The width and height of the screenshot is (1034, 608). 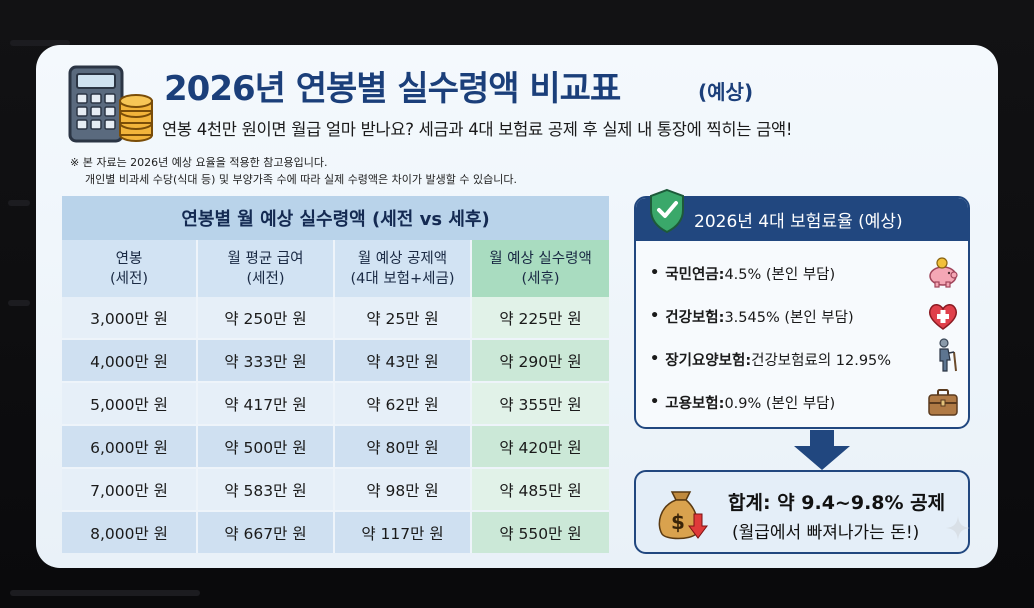 I want to click on page-title: 2026년 연봉별 실수령액 비교표, so click(x=392, y=89).